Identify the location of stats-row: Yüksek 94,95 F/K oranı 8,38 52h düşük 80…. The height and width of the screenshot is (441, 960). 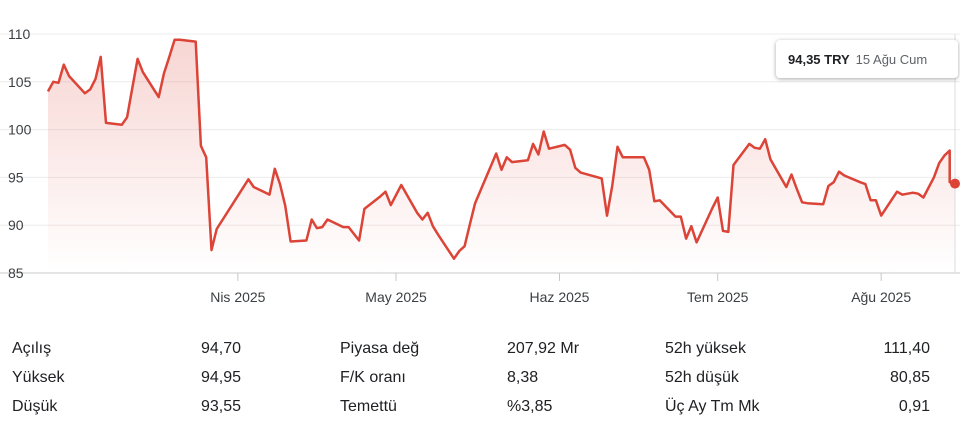
(480, 379).